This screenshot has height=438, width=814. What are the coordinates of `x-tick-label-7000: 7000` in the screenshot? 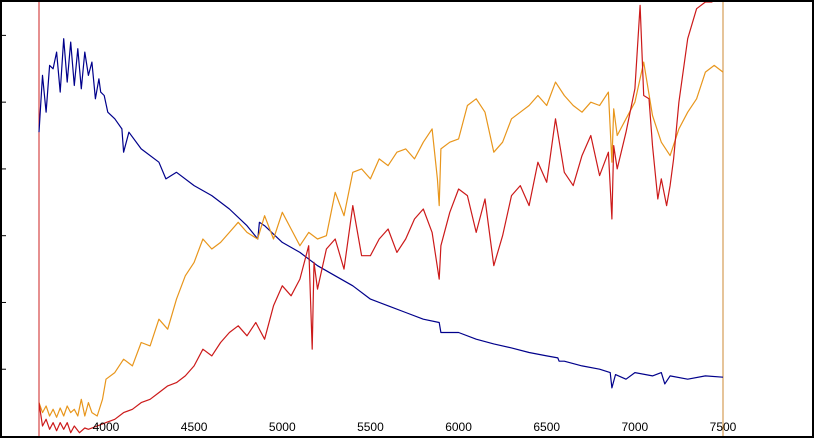 It's located at (635, 427).